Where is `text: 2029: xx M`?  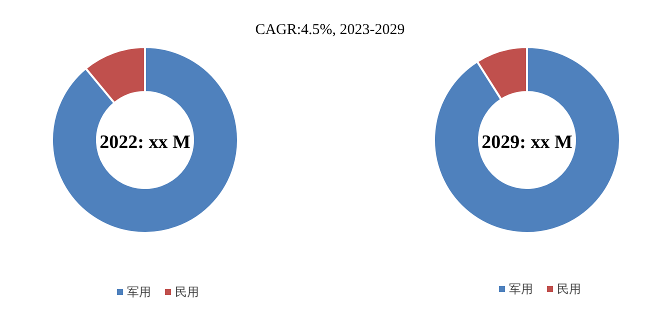
text: 2029: xx M is located at coordinates (527, 142).